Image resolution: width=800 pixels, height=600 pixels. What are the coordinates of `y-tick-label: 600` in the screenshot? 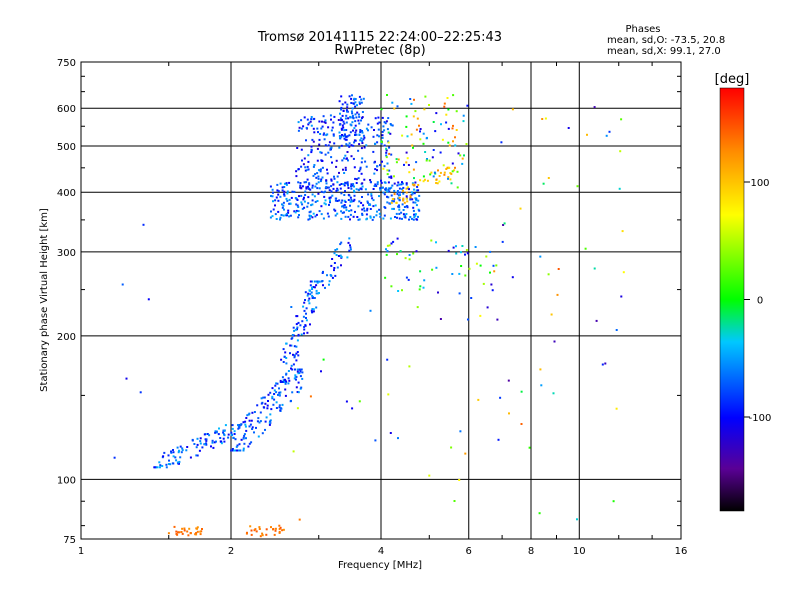 It's located at (66, 109).